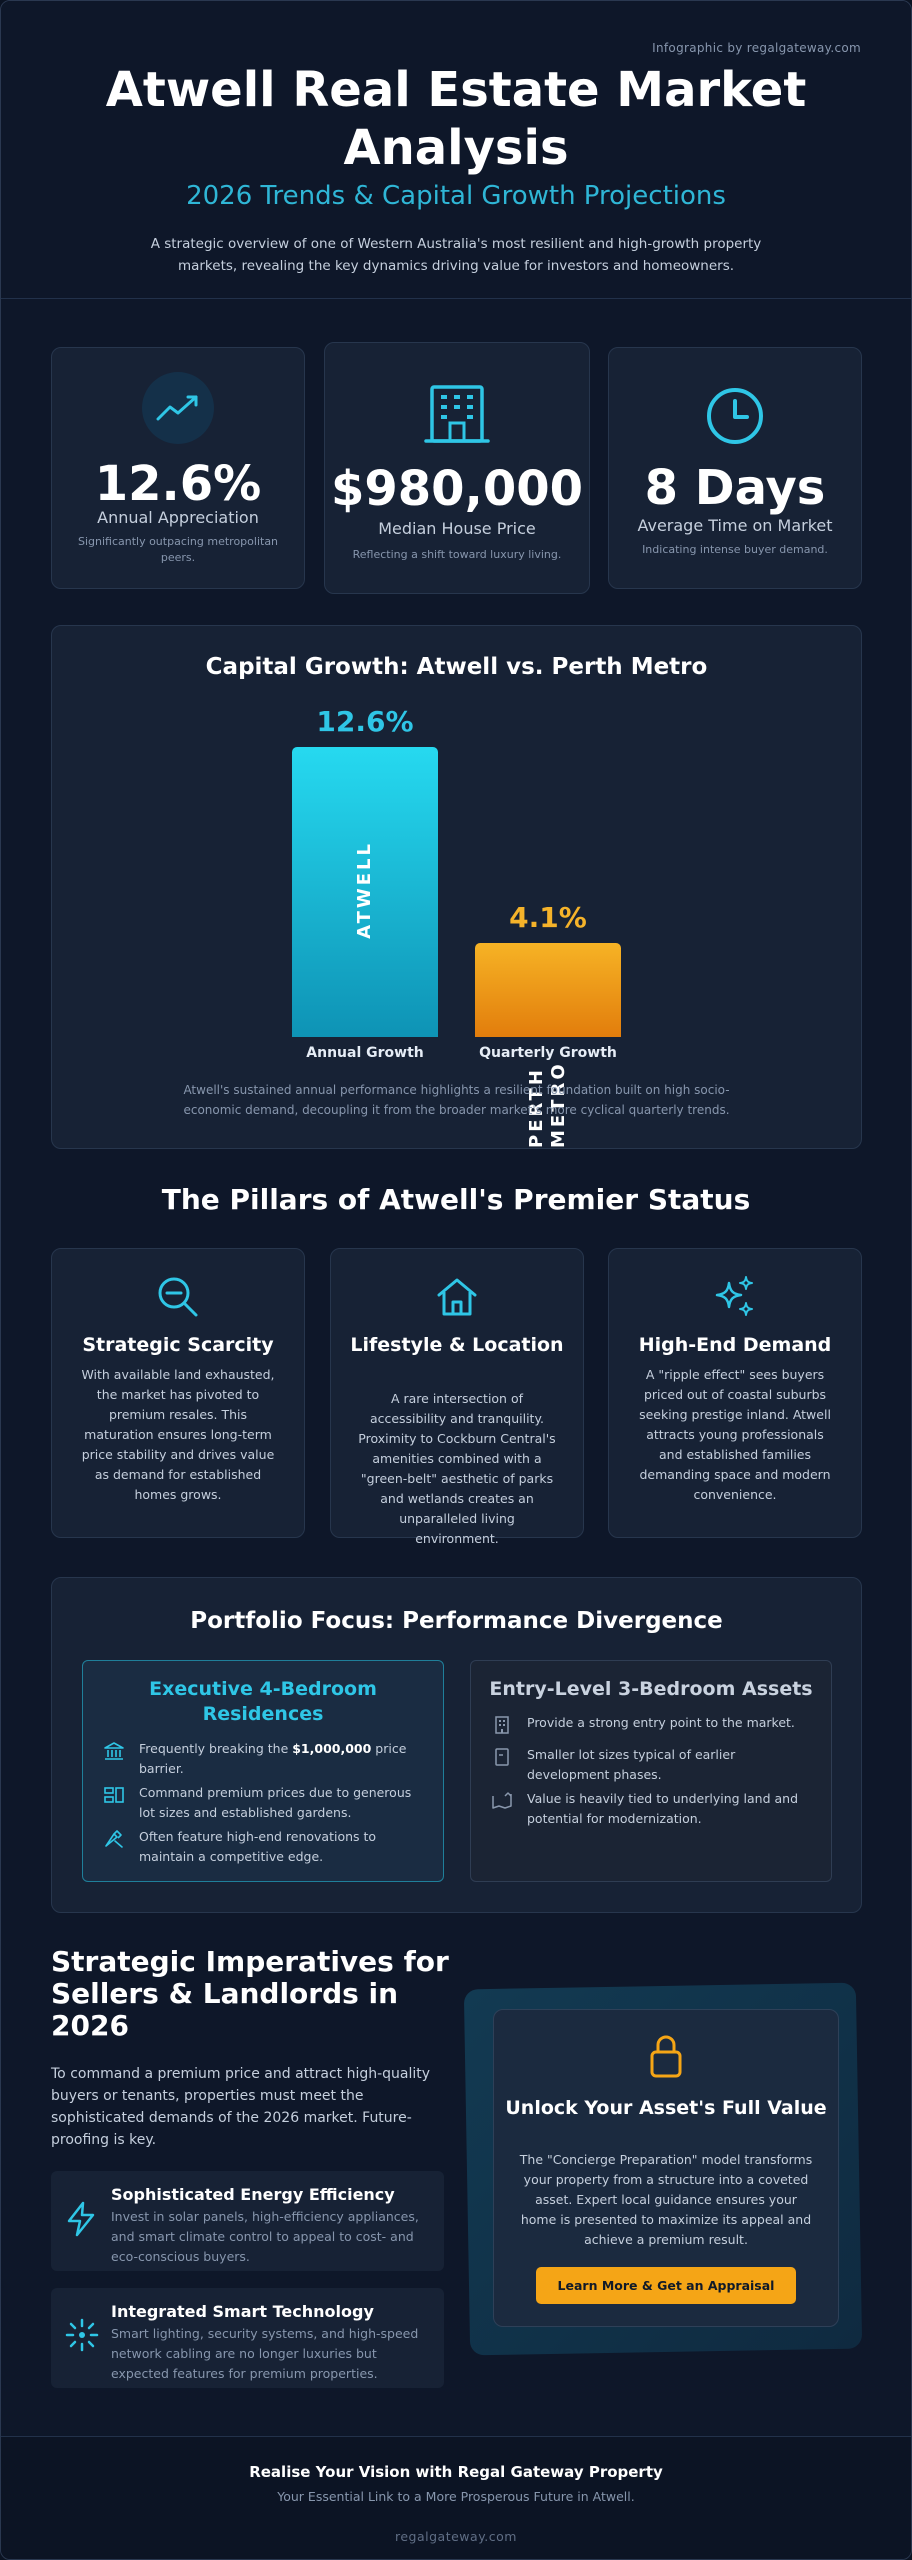 This screenshot has height=2560, width=912. I want to click on stat-label: Annual Appreciation, so click(178, 517).